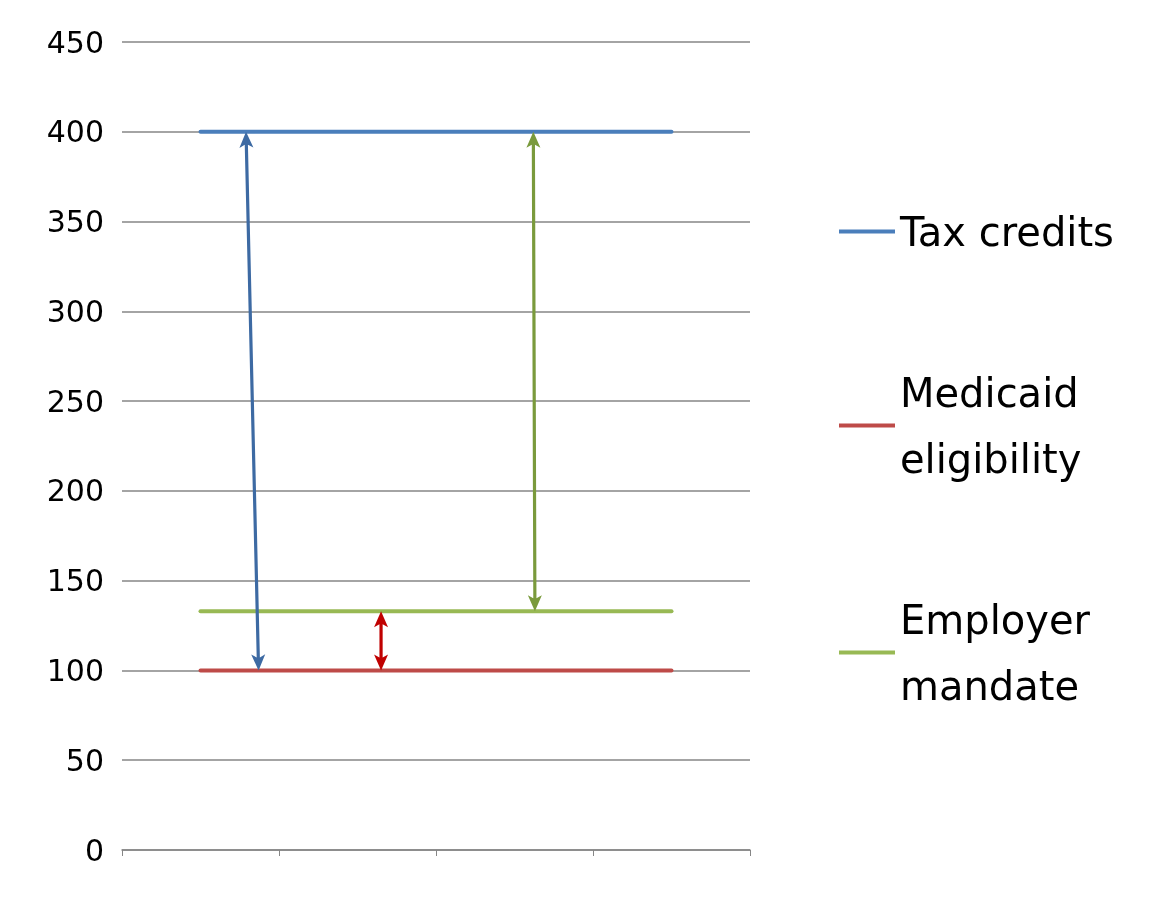  Describe the element at coordinates (75, 132) in the screenshot. I see `y-tick-label: 400` at that location.